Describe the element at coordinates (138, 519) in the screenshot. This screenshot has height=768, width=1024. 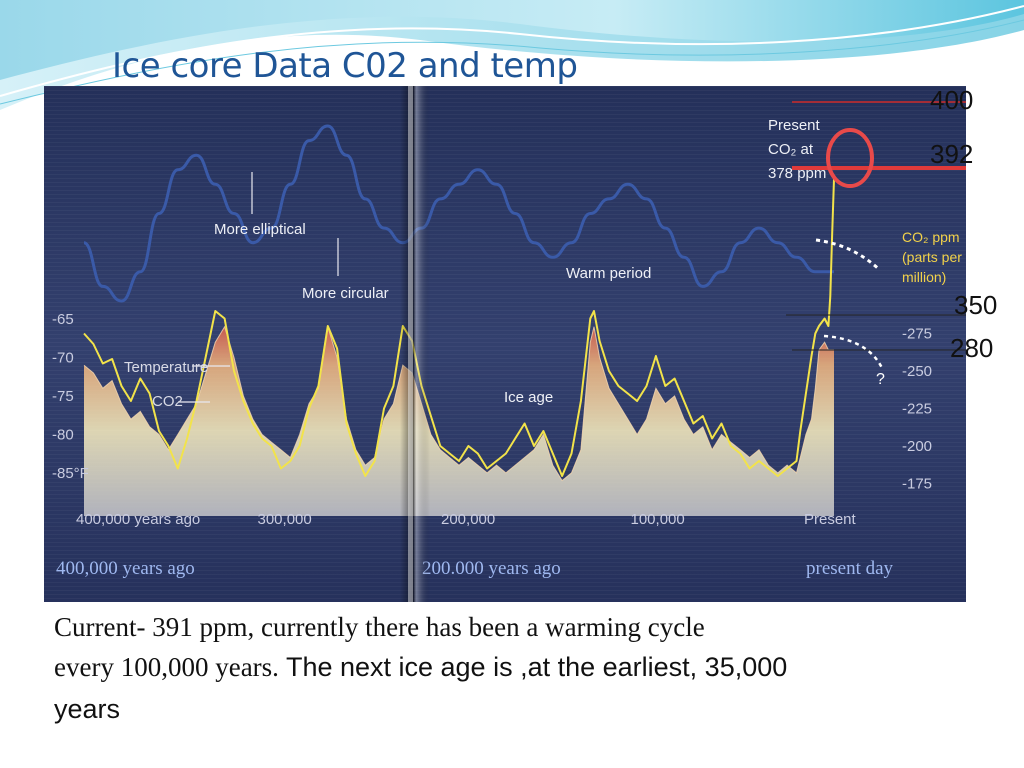
I see `x-tick-0: 400,000 years ago` at that location.